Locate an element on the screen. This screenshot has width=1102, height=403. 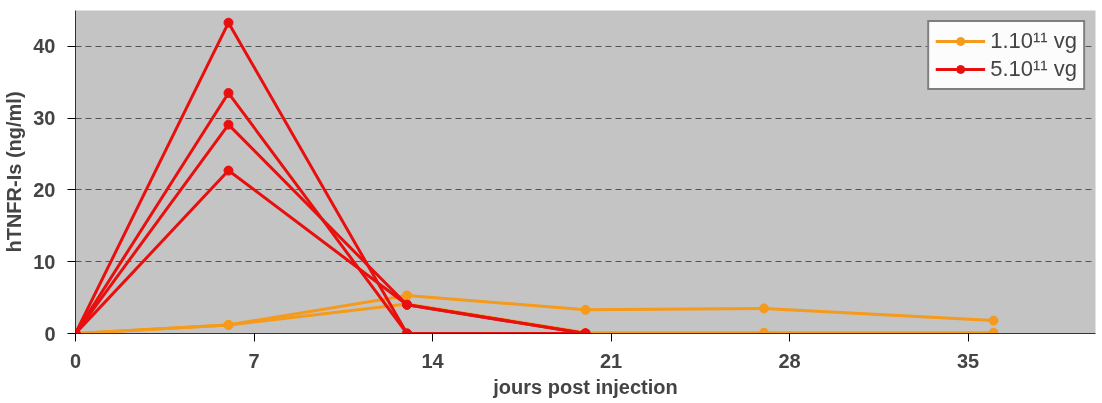
y-tick-label: 30 is located at coordinates (44, 118).